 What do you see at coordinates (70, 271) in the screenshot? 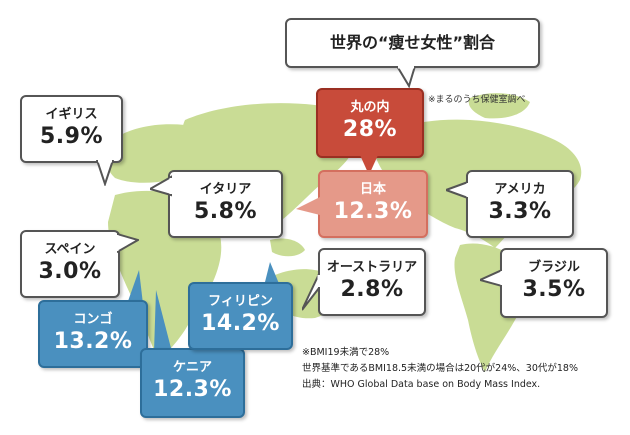
I see `spain-value: 3.0%` at bounding box center [70, 271].